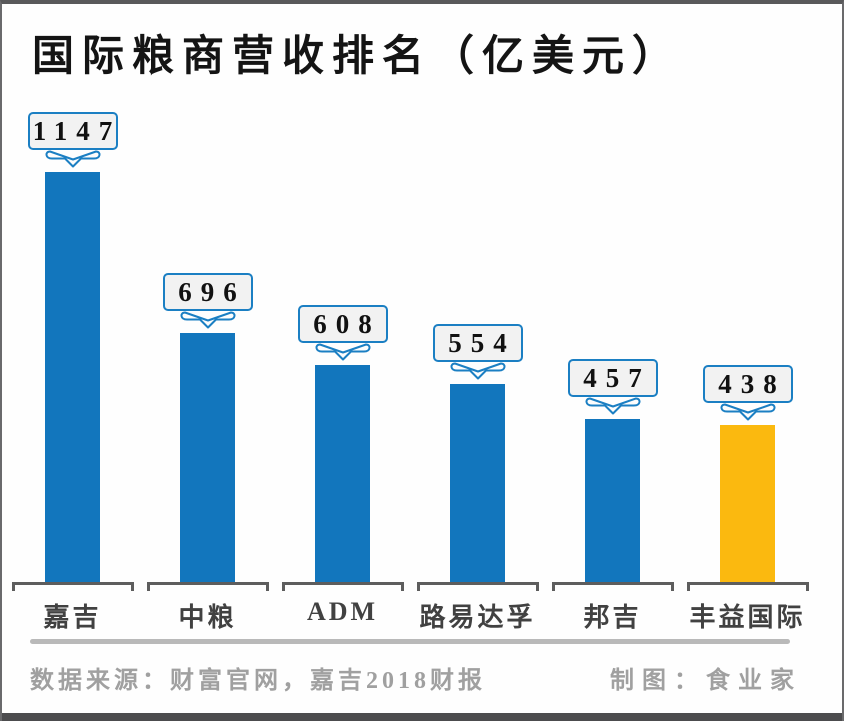 The image size is (844, 721). Describe the element at coordinates (612, 378) in the screenshot. I see `value-callout: 457` at that location.